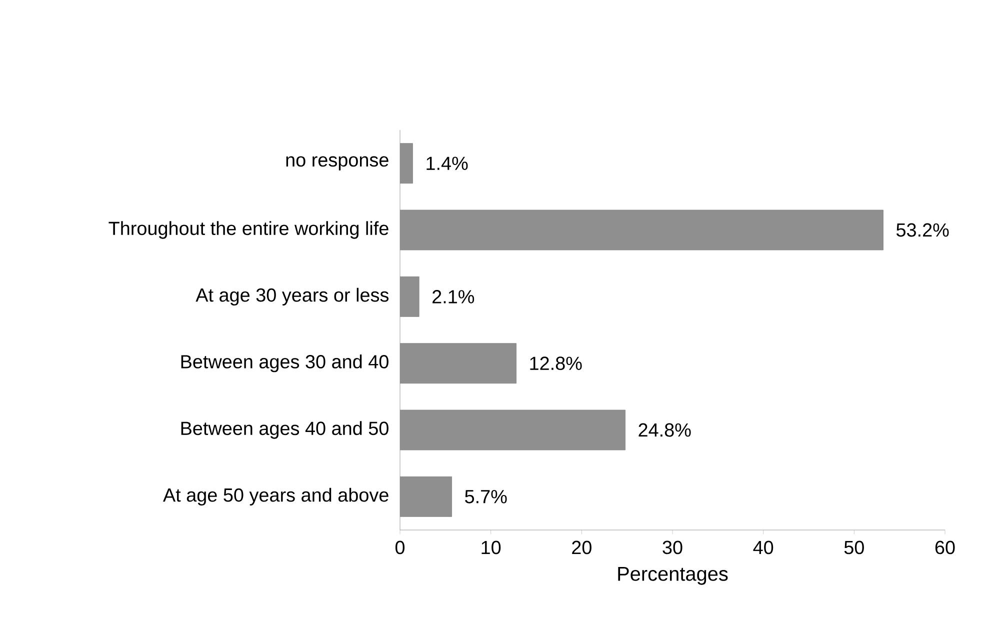 The image size is (988, 625). Describe the element at coordinates (284, 430) in the screenshot. I see `y-tick-label: Between ages 40 and 50` at that location.